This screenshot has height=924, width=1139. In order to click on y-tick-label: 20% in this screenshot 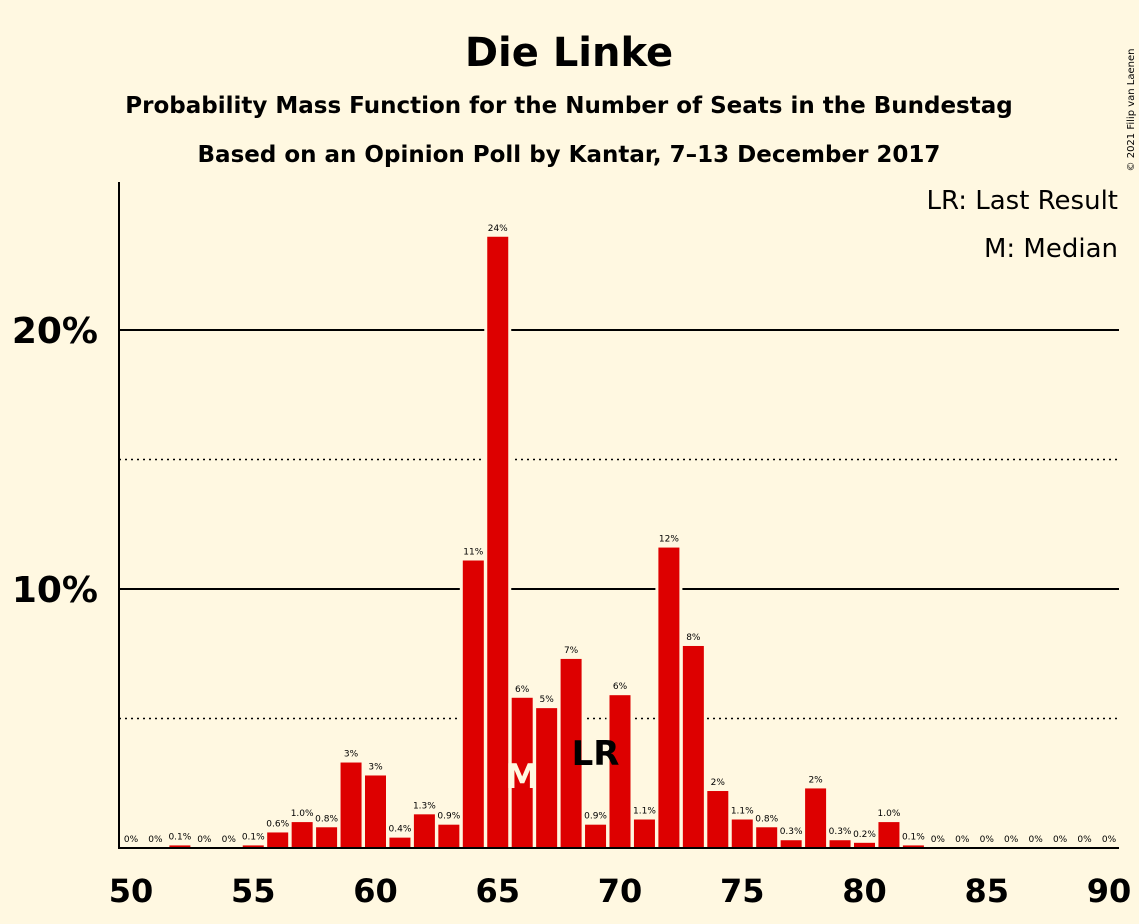, I will do `click(55, 331)`.